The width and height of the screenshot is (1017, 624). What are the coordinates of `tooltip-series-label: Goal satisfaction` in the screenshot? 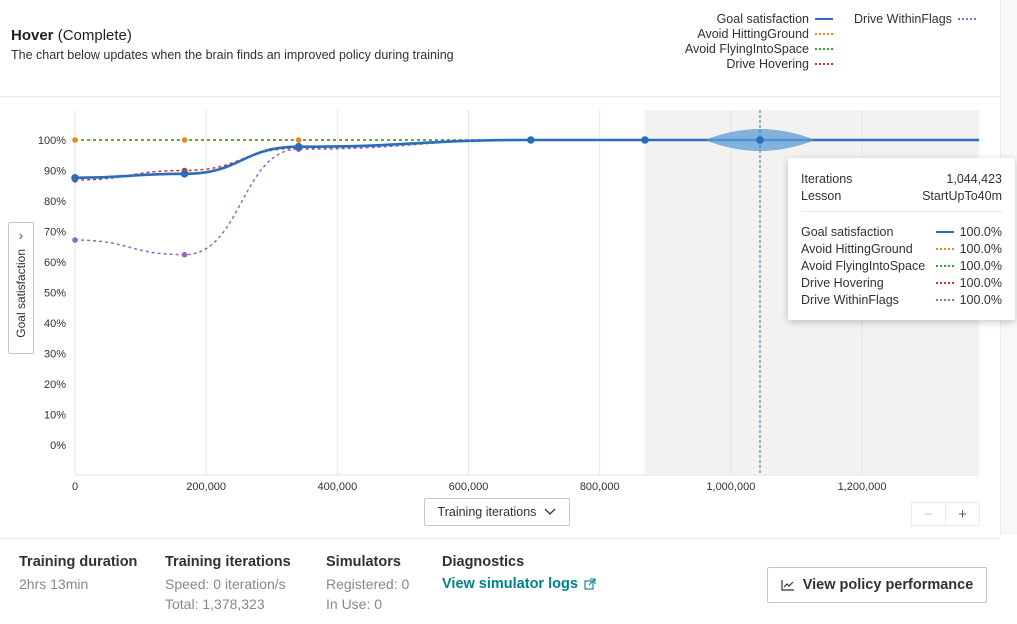 It's located at (847, 232).